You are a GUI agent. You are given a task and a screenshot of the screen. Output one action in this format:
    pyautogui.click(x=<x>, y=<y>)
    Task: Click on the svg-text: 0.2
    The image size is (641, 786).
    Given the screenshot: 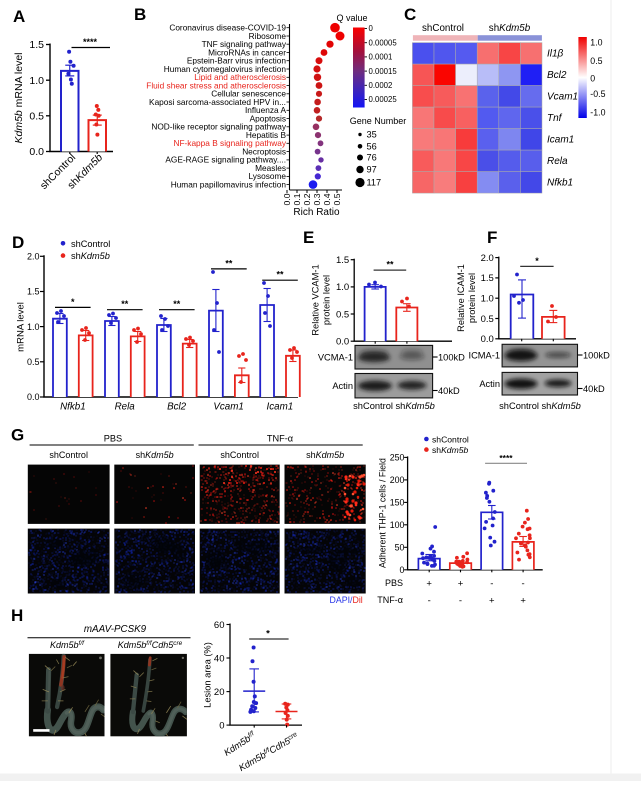 What is the action you would take?
    pyautogui.click(x=307, y=199)
    